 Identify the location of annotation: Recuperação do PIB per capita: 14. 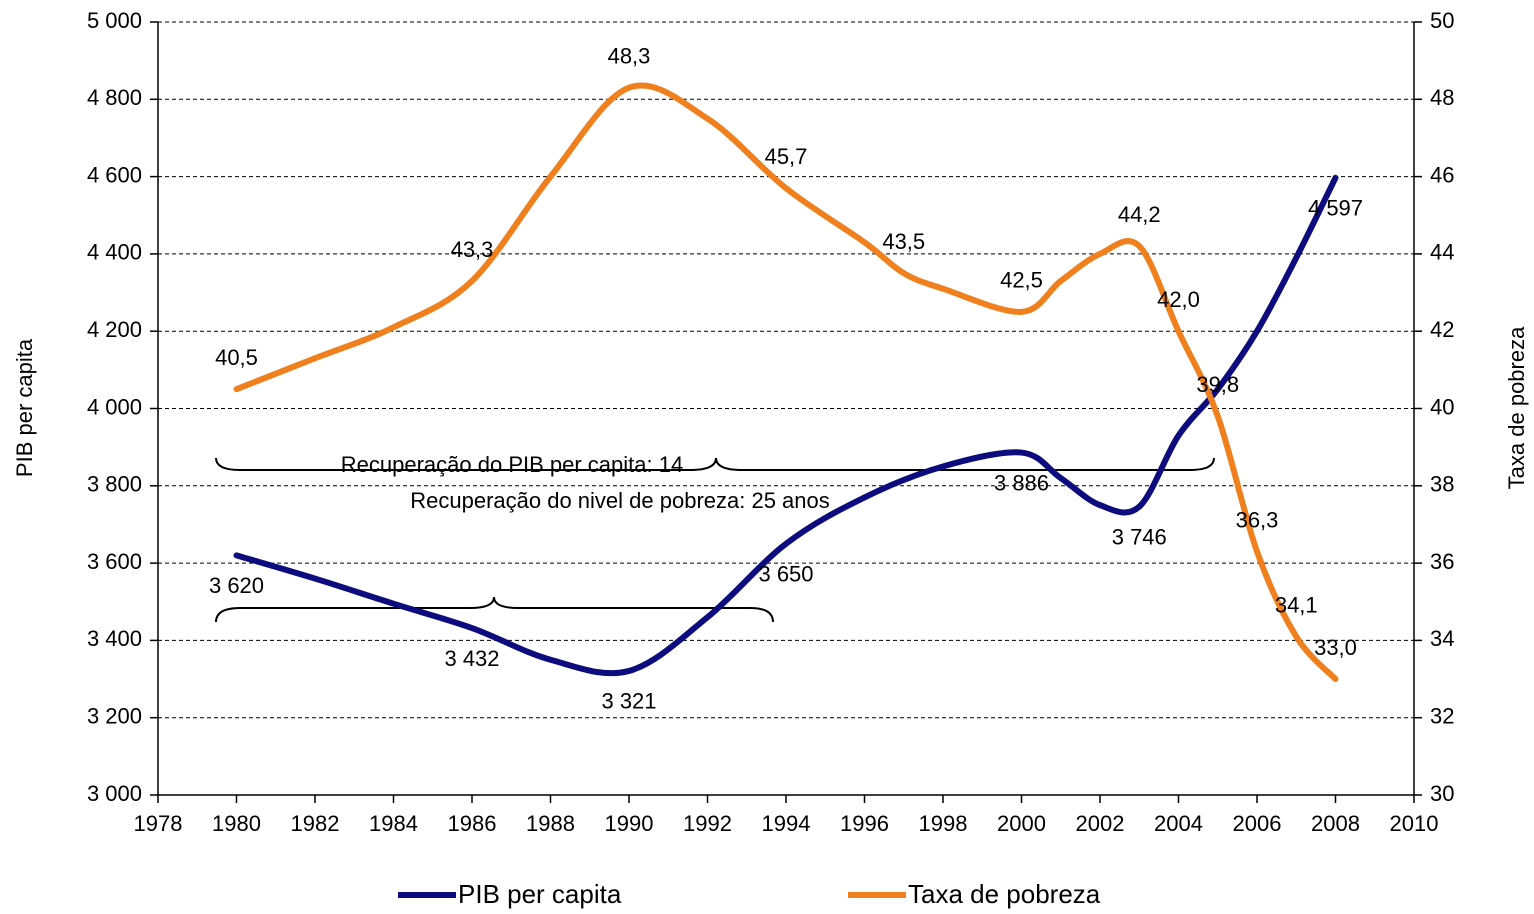
(512, 464).